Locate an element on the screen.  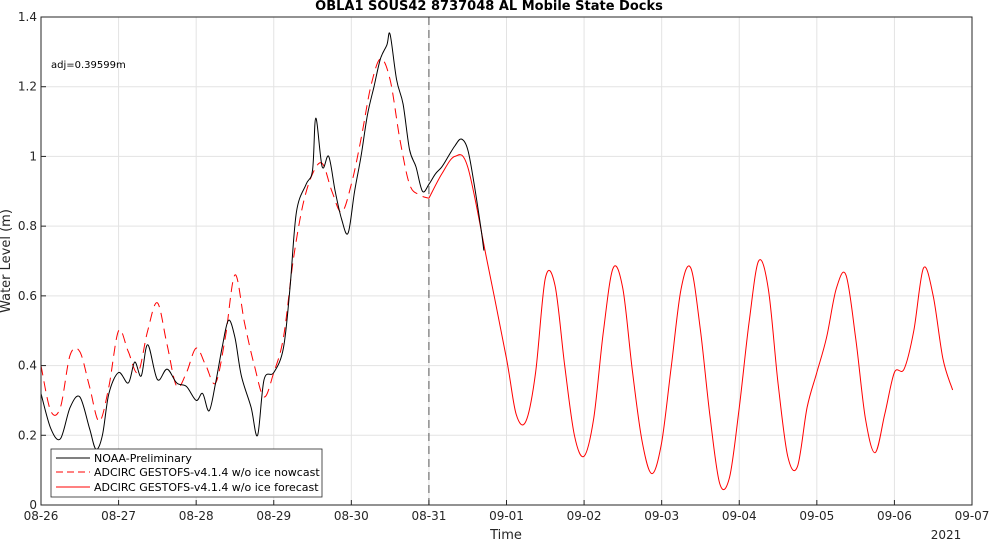
x-tick-label: 08-29 is located at coordinates (273, 516).